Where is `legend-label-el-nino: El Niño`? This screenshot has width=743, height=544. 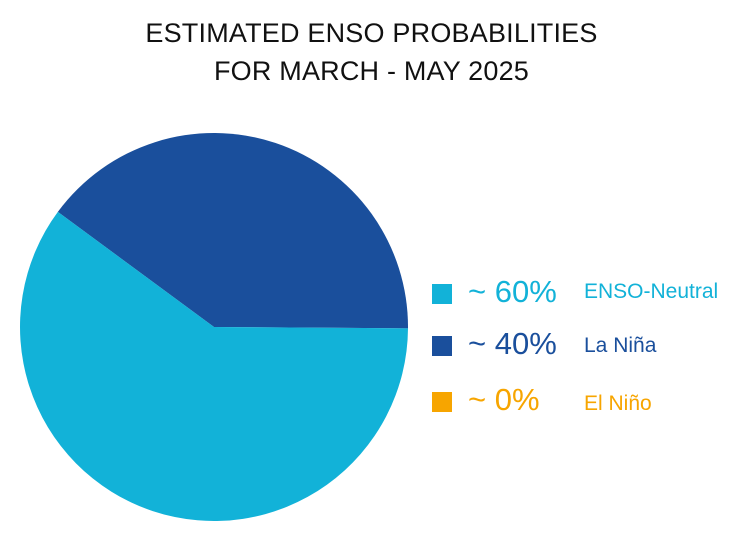
legend-label-el-nino: El Niño is located at coordinates (618, 403).